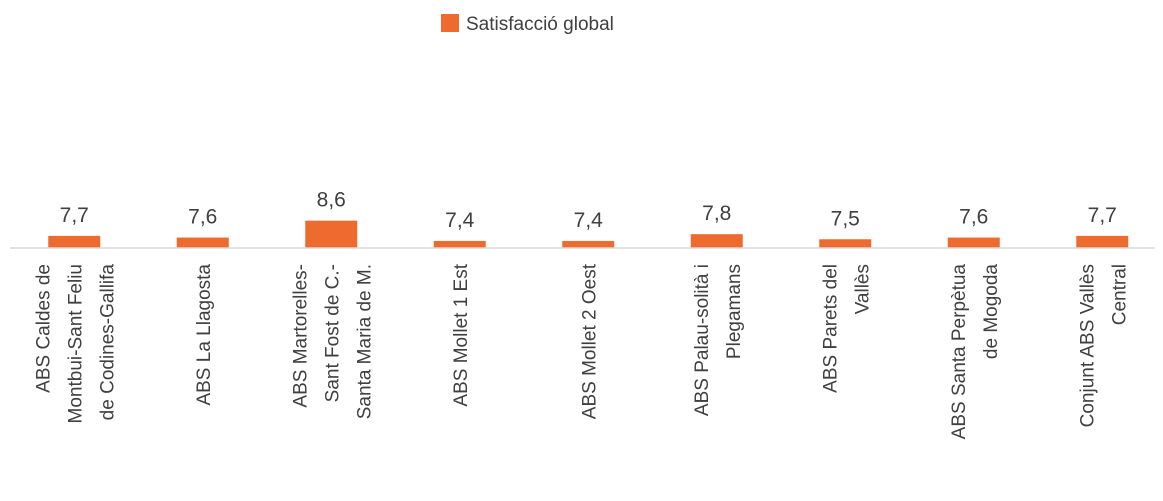 Image resolution: width=1163 pixels, height=501 pixels. I want to click on category-label-line: Central, so click(1119, 294).